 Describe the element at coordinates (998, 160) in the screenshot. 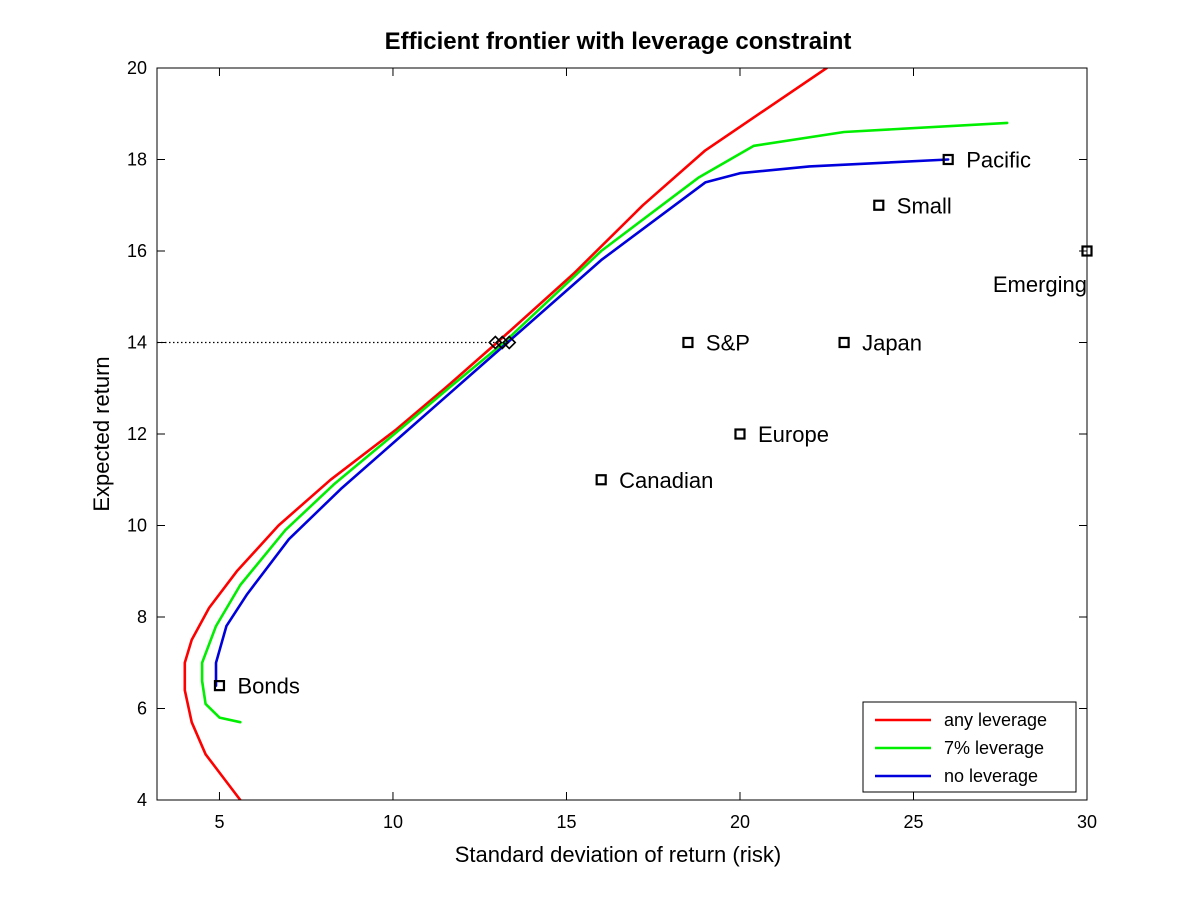

I see `asset-label-pacific: Pacific` at that location.